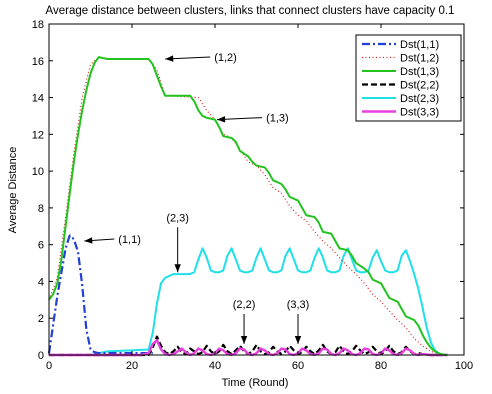  Describe the element at coordinates (38, 172) in the screenshot. I see `y-tick-label: 10` at that location.